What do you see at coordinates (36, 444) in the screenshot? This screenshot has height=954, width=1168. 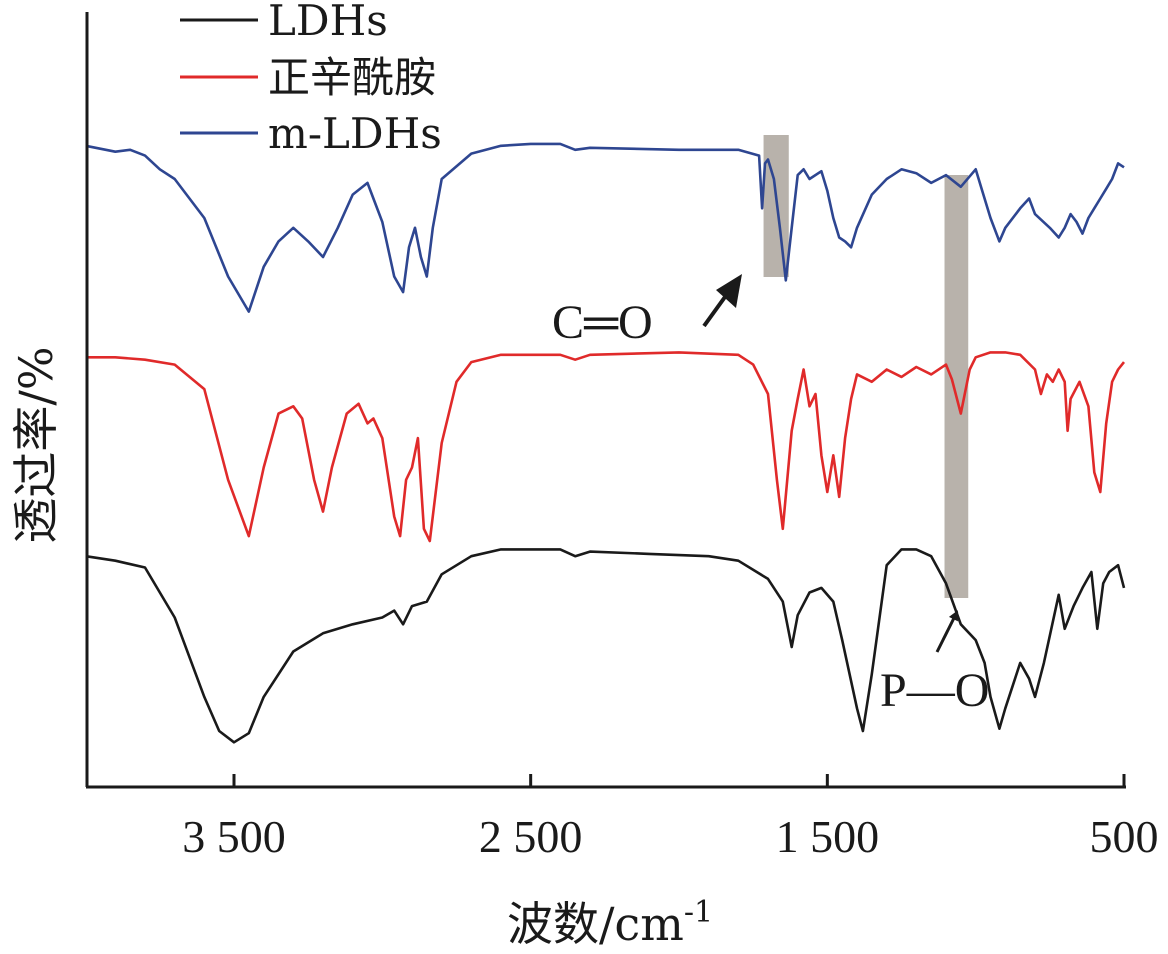 I see `y-axis-title: 透过率/%` at bounding box center [36, 444].